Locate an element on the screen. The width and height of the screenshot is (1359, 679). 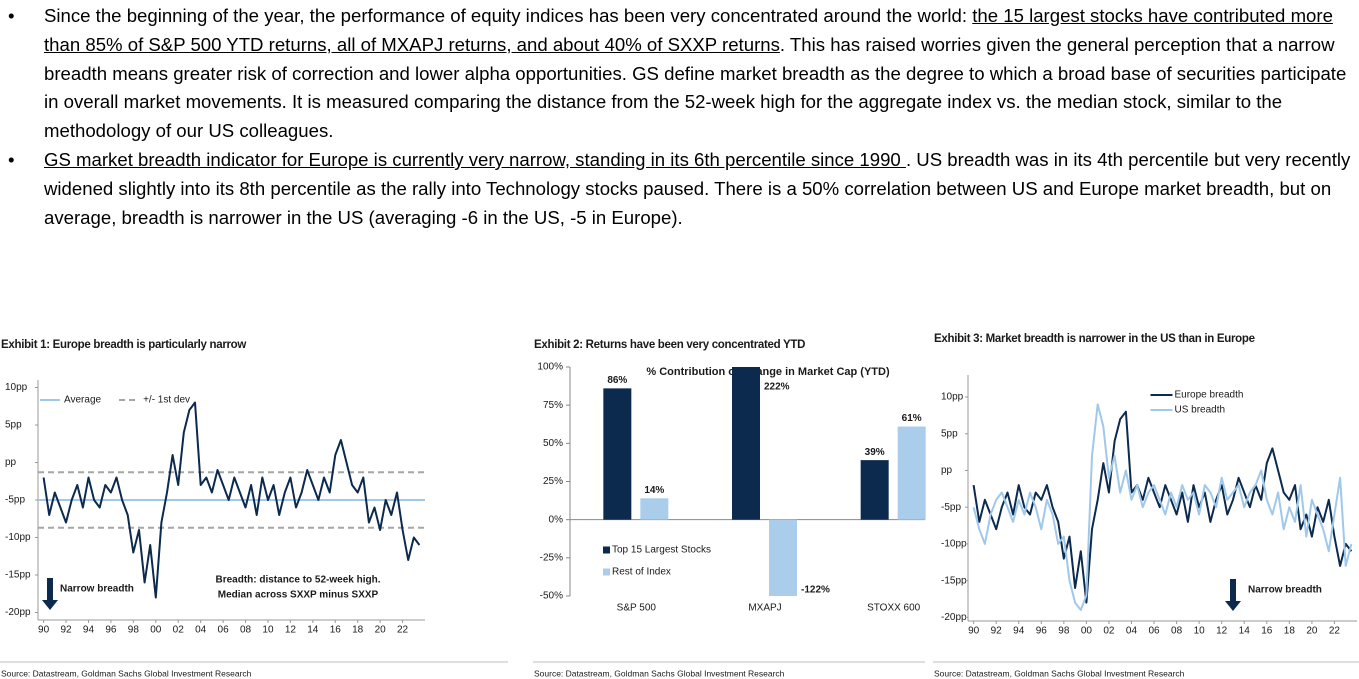
y-tick-label: 100% is located at coordinates (550, 367).